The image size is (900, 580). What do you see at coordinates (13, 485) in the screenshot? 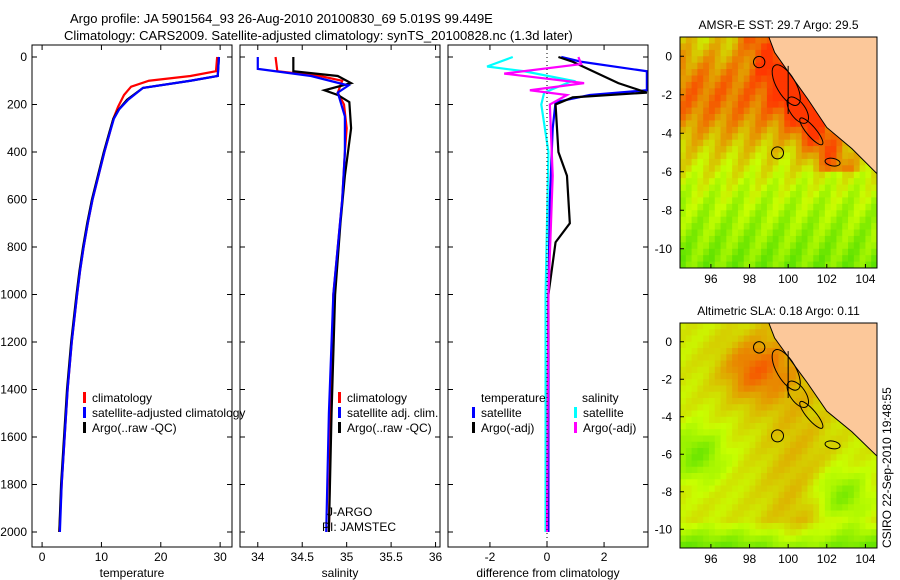
I see `y-tick-label: 1800` at bounding box center [13, 485].